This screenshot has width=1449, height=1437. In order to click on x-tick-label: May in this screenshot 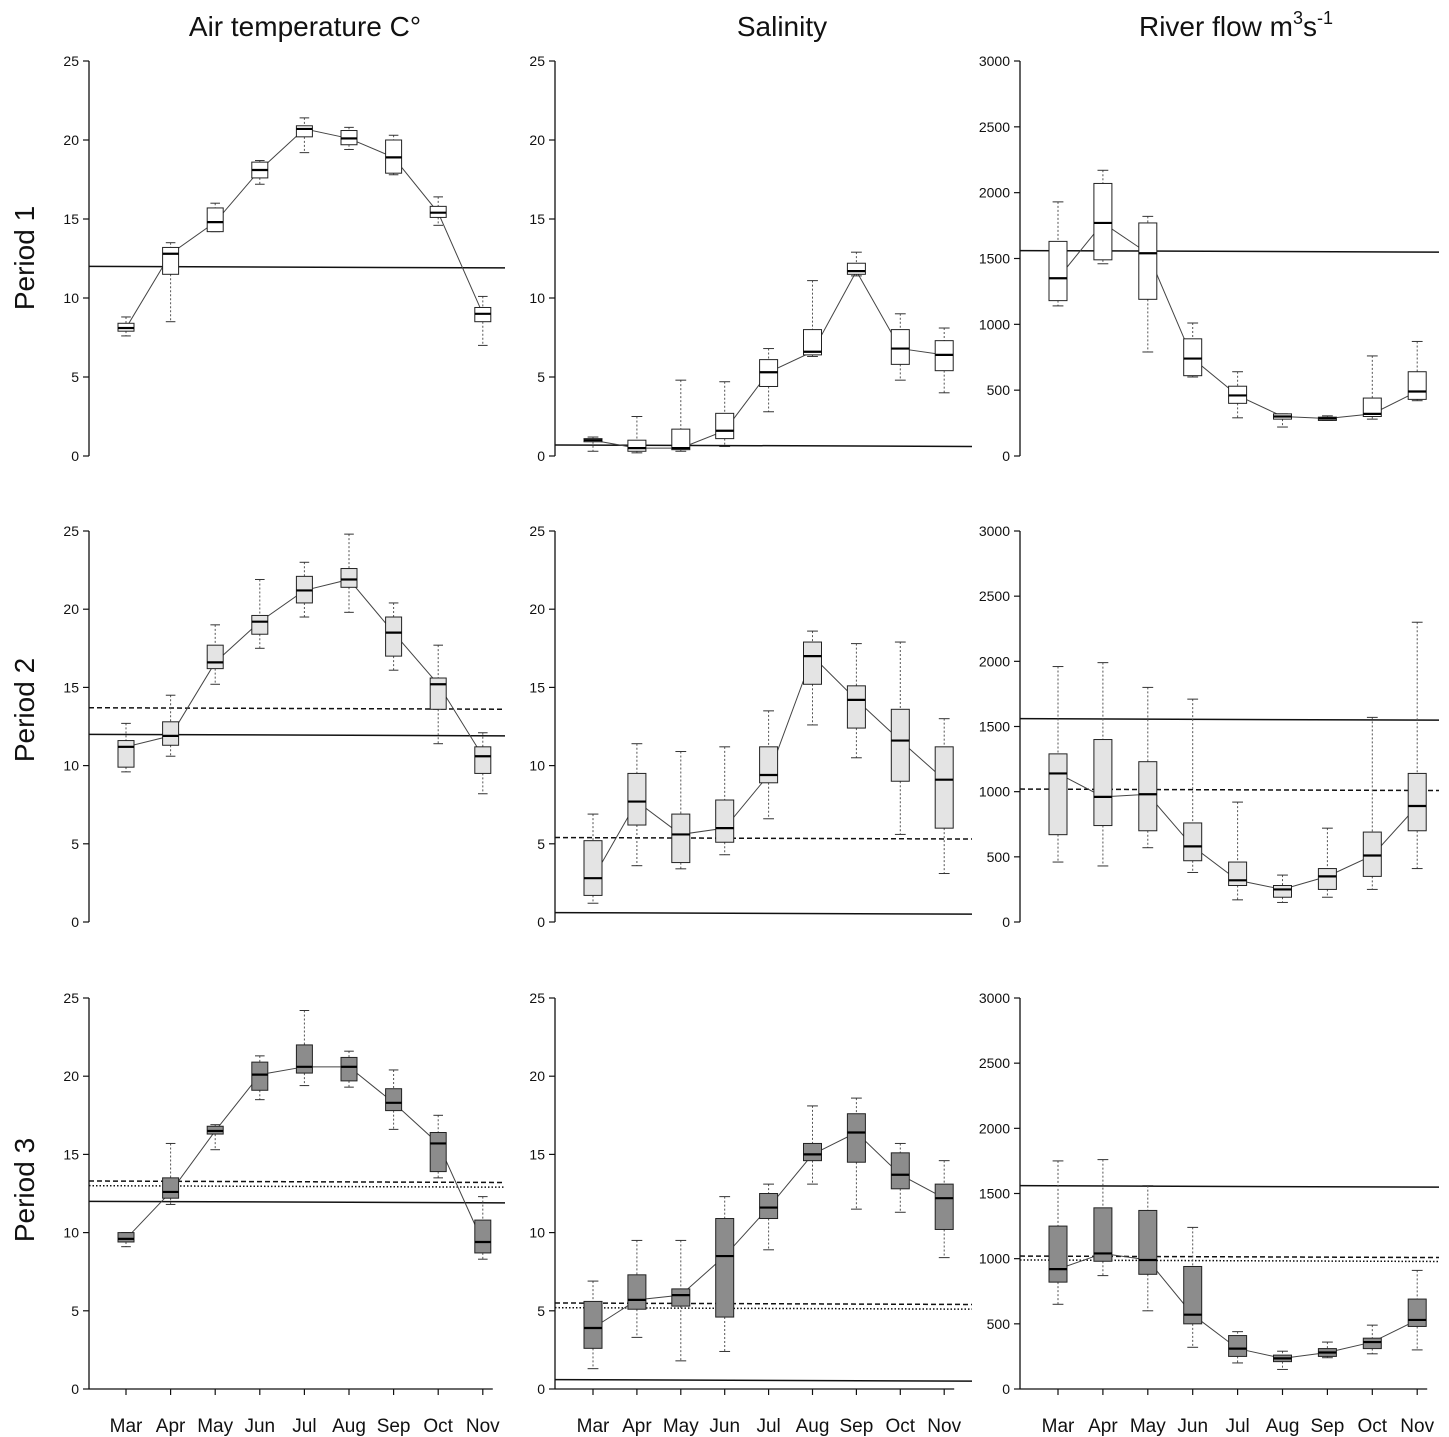, I will do `click(1148, 1426)`.